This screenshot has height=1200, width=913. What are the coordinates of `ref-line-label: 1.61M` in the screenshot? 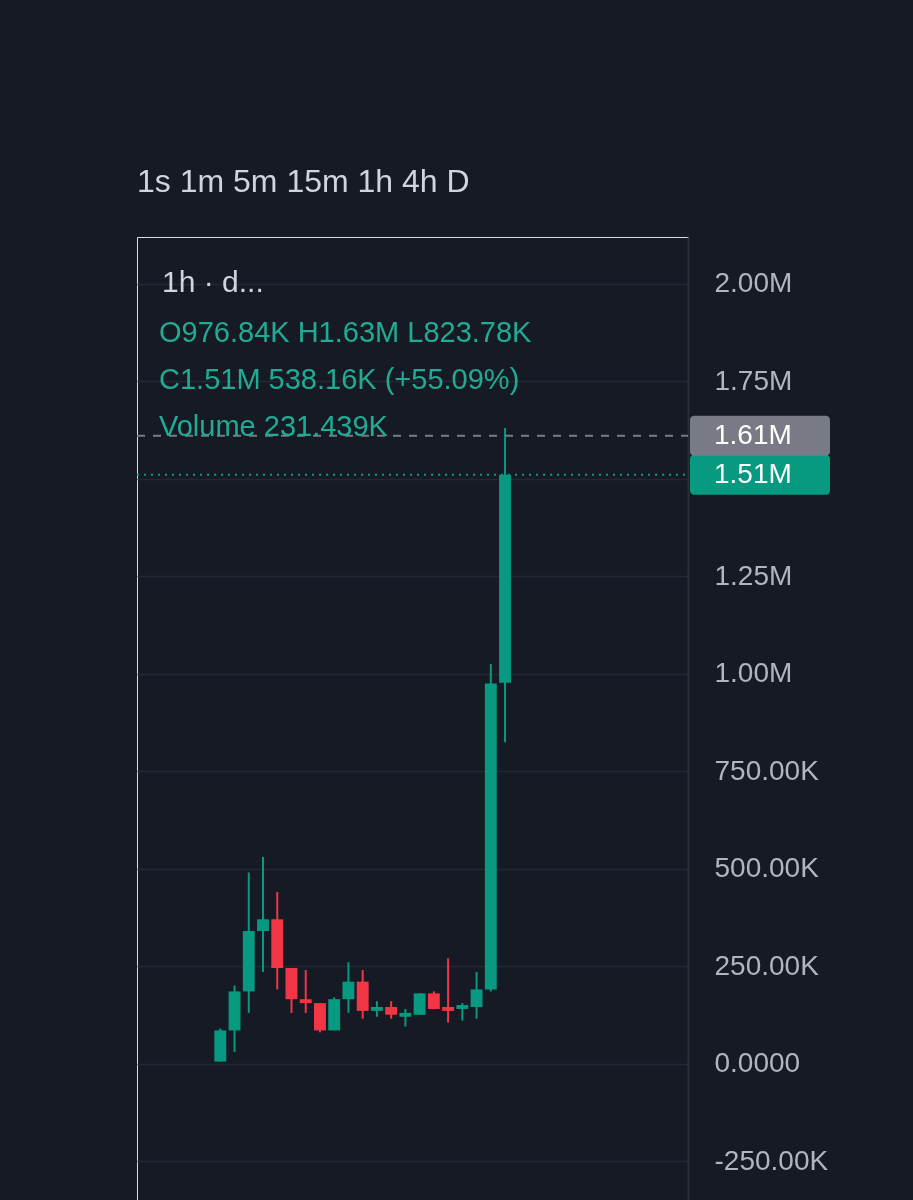 It's located at (753, 434).